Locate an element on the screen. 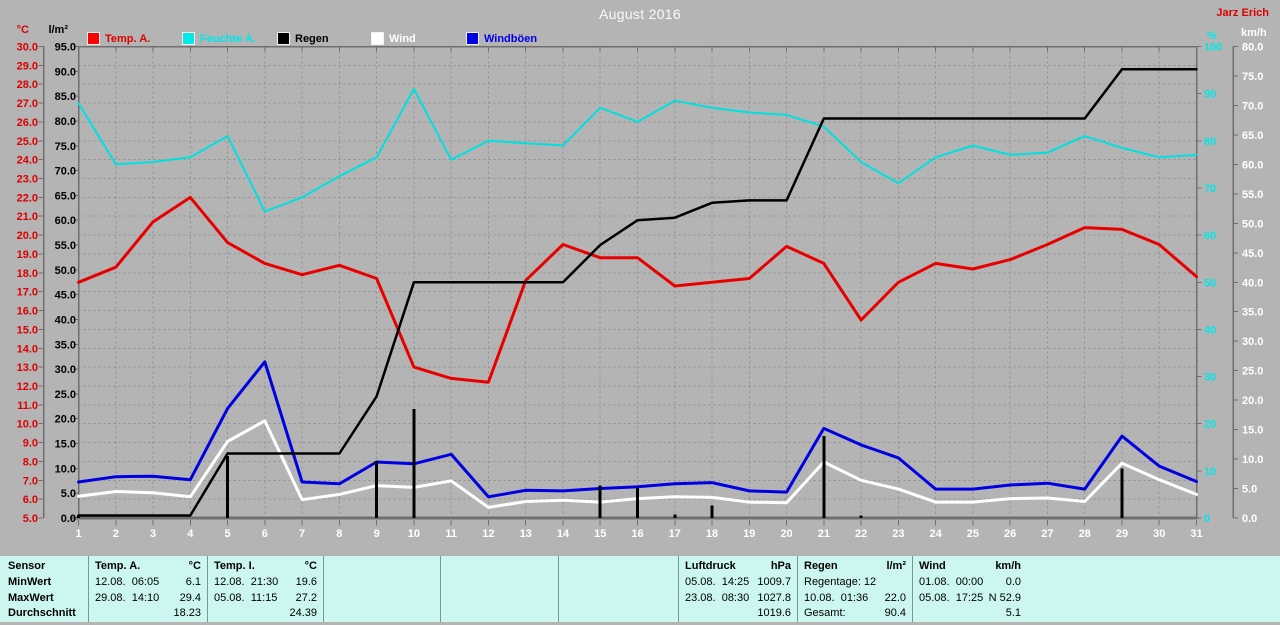 The image size is (1280, 625). day-label: 5 is located at coordinates (228, 534).